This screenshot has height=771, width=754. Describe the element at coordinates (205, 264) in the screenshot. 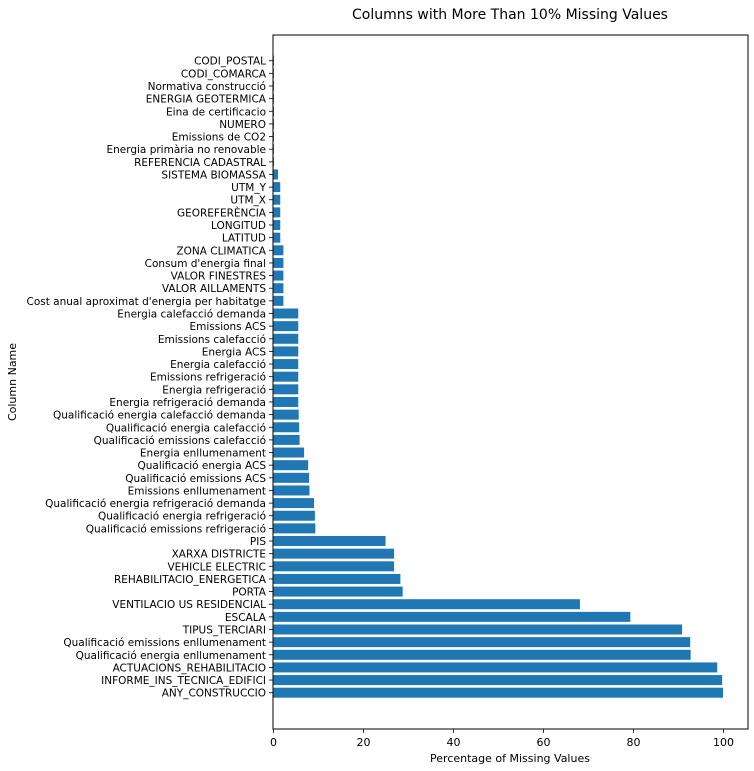

I see `y-tick-label: Consum d'energia final` at that location.